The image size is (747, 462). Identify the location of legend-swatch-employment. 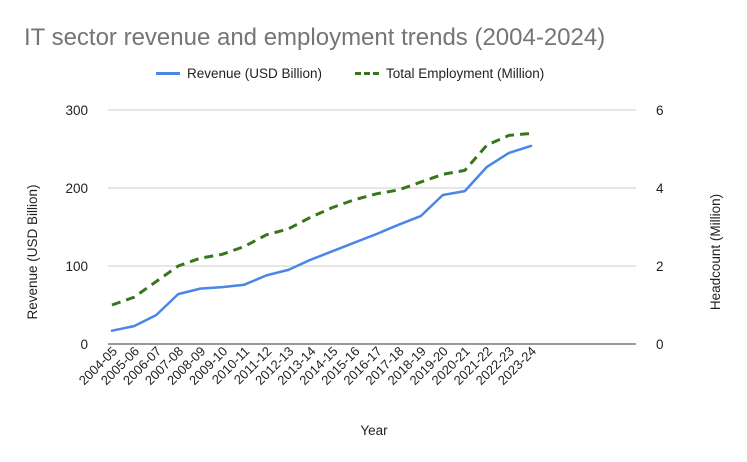
(367, 73).